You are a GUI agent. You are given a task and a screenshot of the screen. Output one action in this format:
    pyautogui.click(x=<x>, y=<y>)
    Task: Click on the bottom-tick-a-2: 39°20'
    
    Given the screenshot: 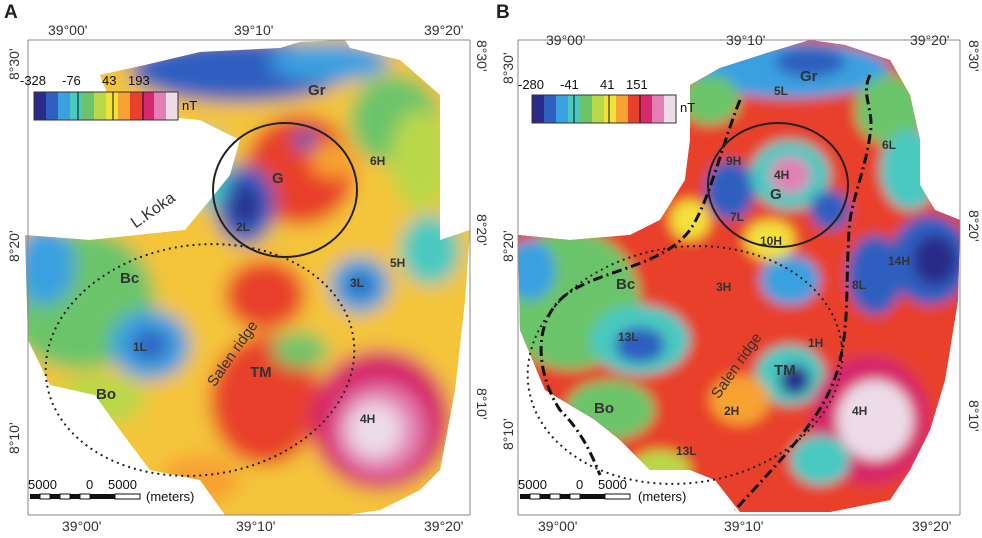 What is the action you would take?
    pyautogui.click(x=444, y=526)
    